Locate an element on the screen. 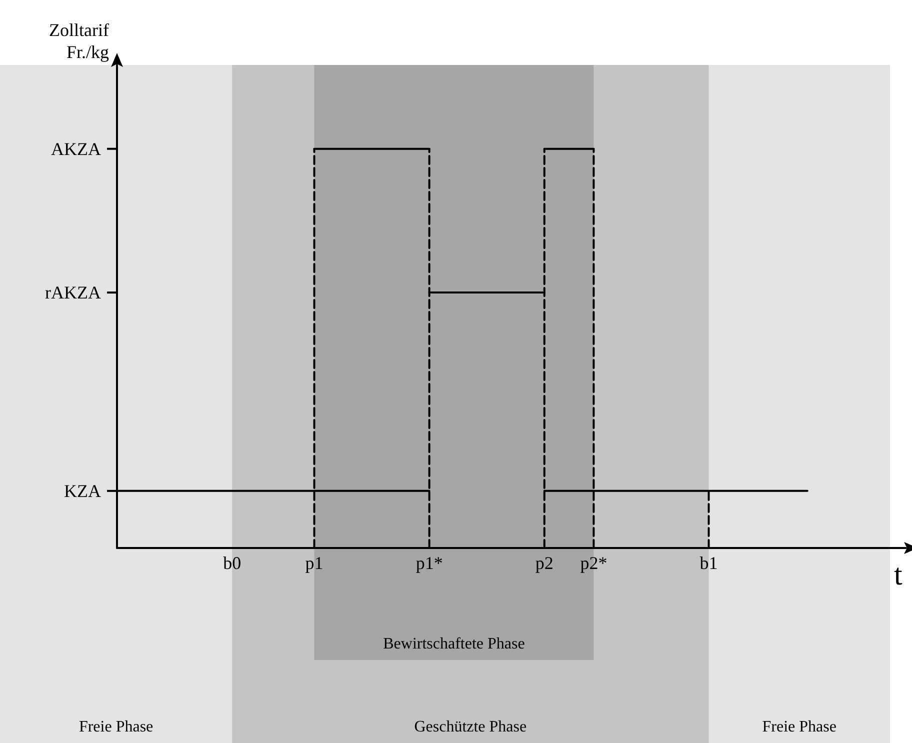  x-tick-label: b1 is located at coordinates (709, 563).